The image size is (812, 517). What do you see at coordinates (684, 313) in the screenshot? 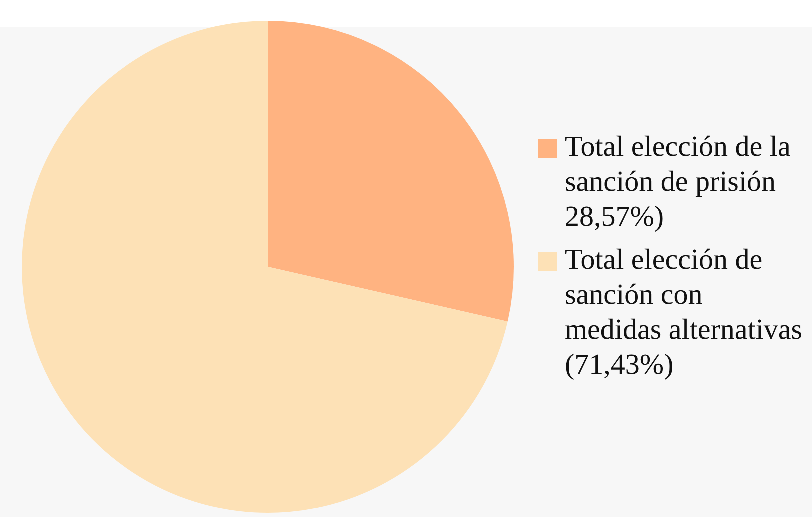
I see `legend-label: Total elección de sanción con medidas alternativas (71,43%)` at bounding box center [684, 313].